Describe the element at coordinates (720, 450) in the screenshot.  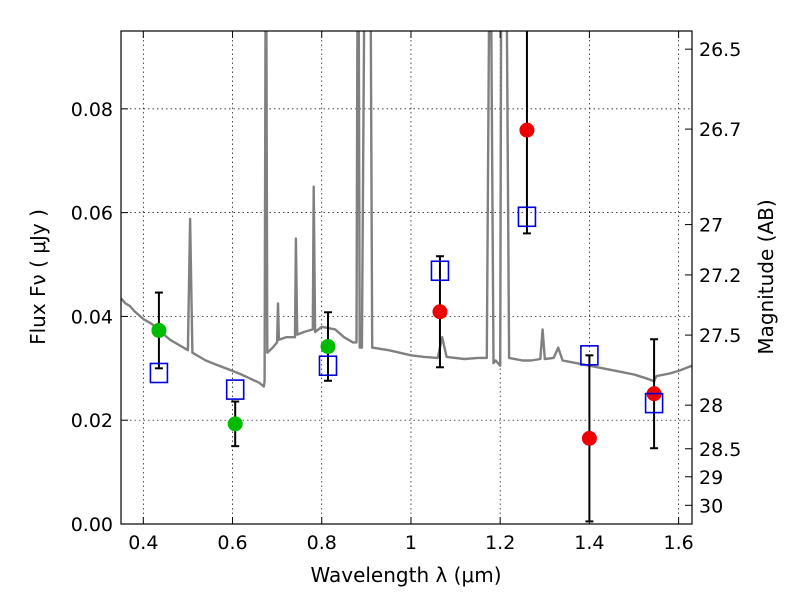
I see `magnitude-tick-label: 28.5` at that location.